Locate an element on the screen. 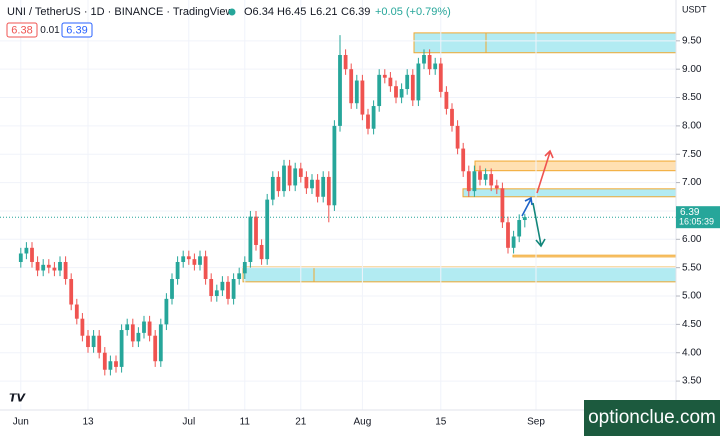  y-tick-label: 9.50 is located at coordinates (692, 40).